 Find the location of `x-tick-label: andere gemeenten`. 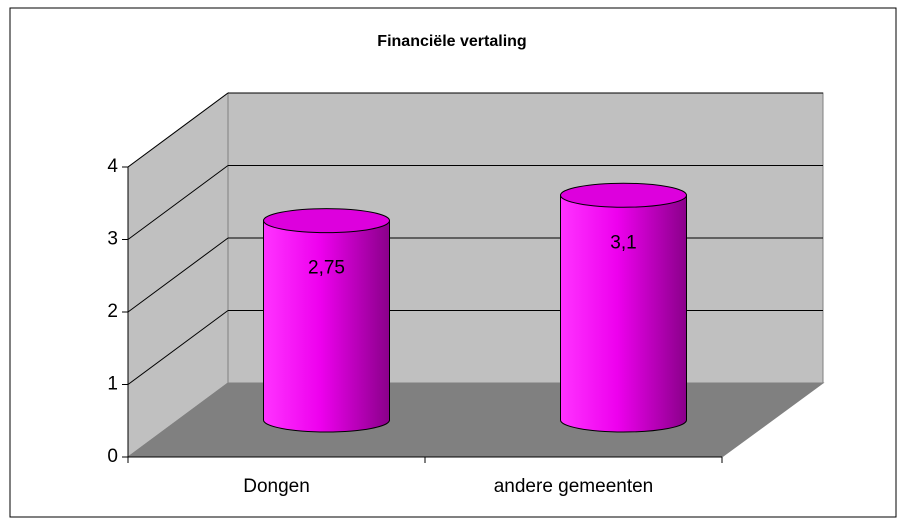

x-tick-label: andere gemeenten is located at coordinates (574, 486).